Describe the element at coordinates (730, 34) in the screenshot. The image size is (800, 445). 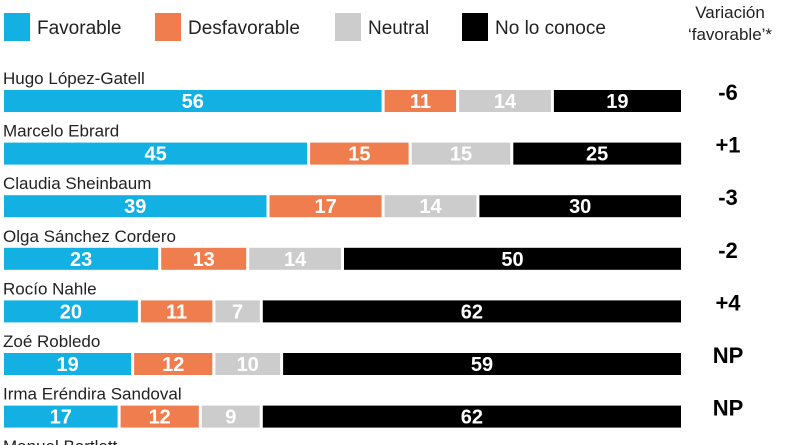
I see `variation-header-line-2: ‘favorable’*` at that location.